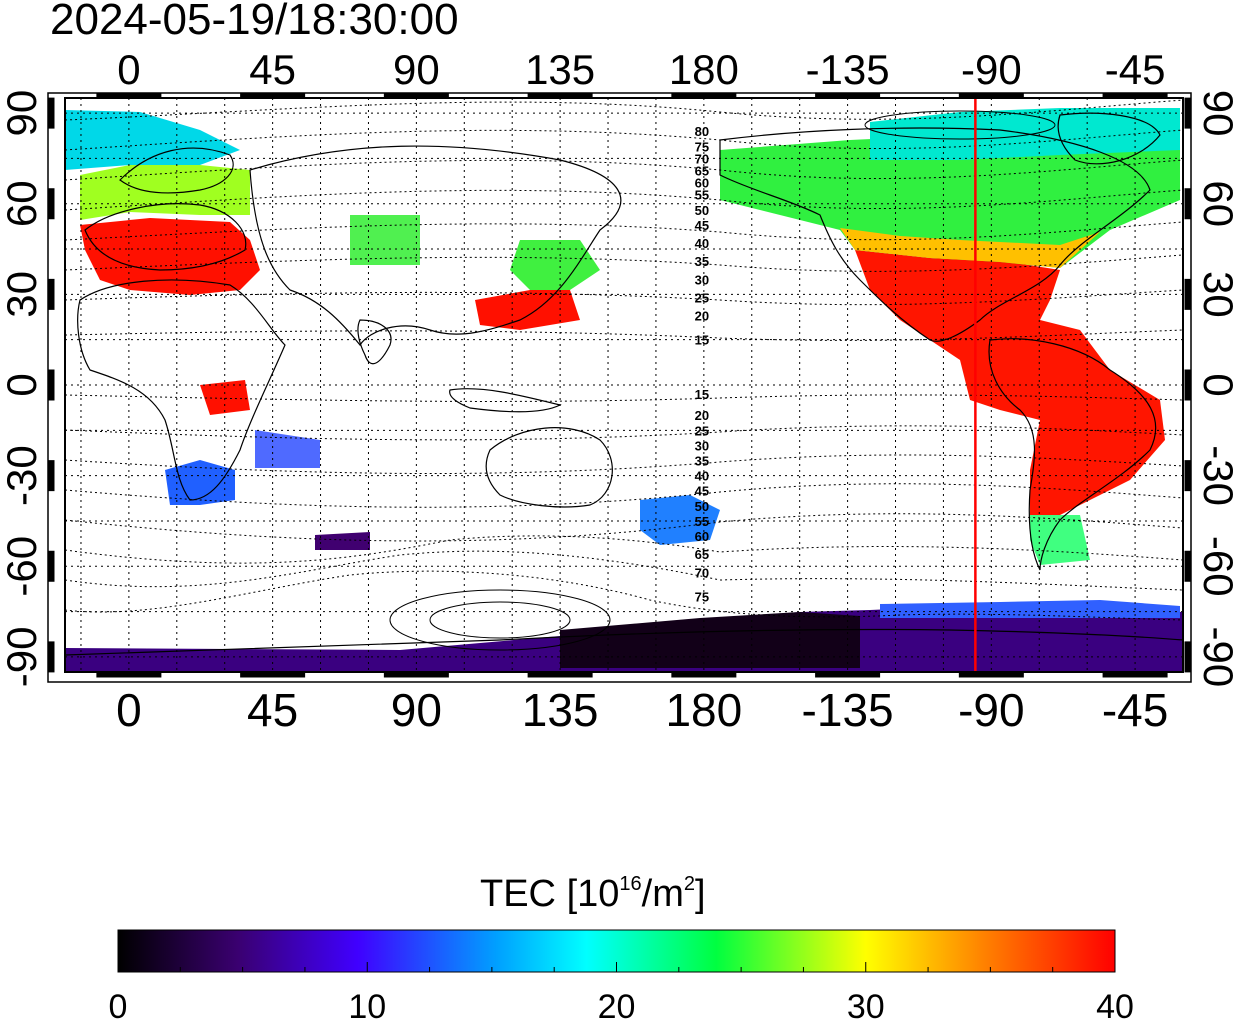 This screenshot has height=1021, width=1235. What do you see at coordinates (848, 69) in the screenshot?
I see `top-lon-tick-label: -135` at bounding box center [848, 69].